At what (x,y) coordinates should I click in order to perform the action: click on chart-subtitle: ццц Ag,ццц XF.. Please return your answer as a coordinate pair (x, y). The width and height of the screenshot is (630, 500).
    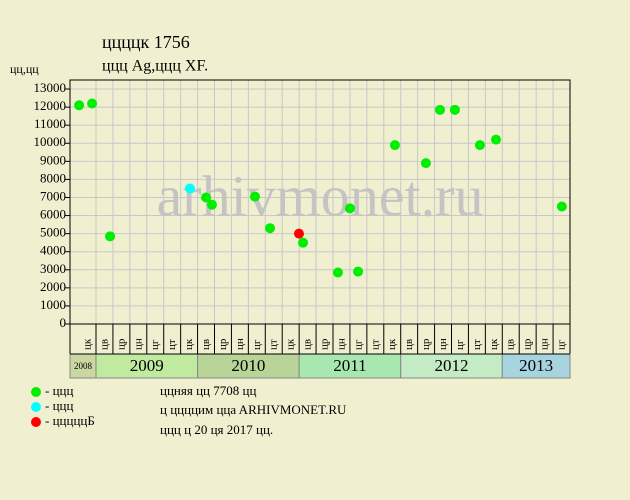
    Looking at the image, I should click on (155, 66).